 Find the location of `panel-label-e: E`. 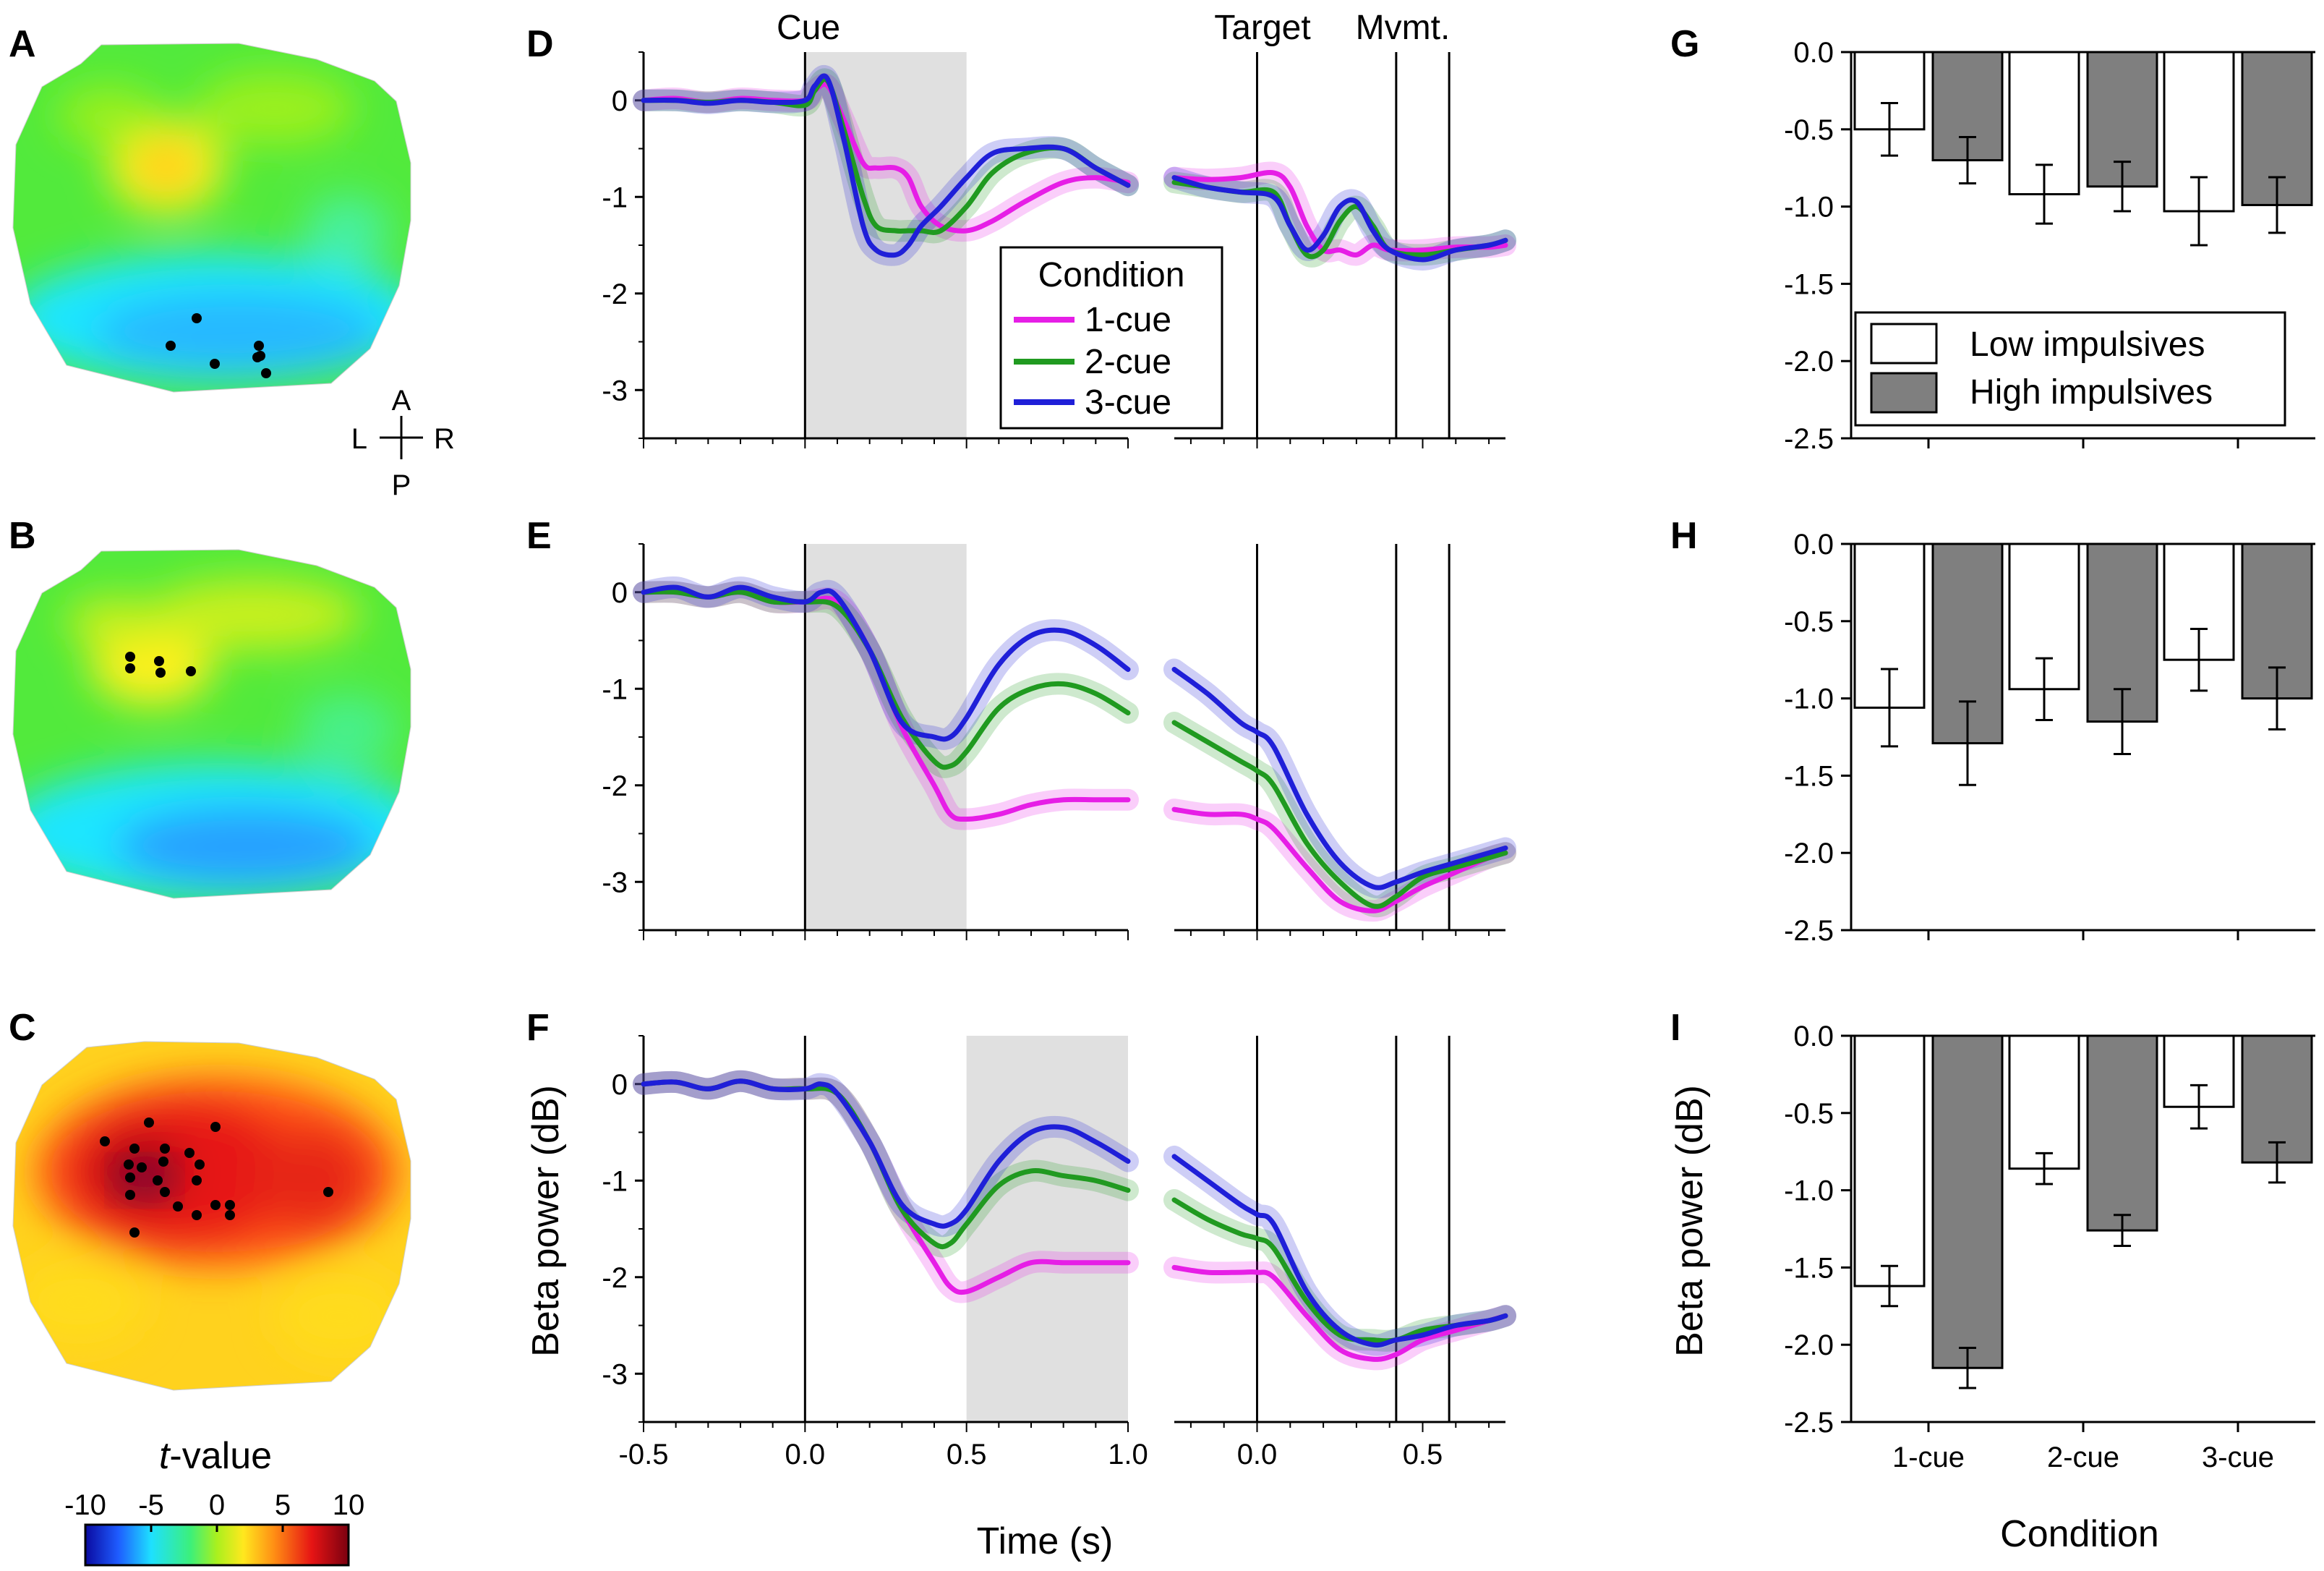

panel-label-e: E is located at coordinates (539, 536).